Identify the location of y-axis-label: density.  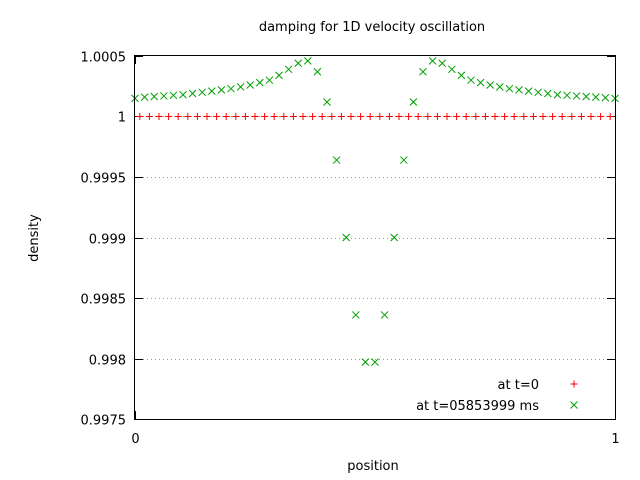
(34, 238).